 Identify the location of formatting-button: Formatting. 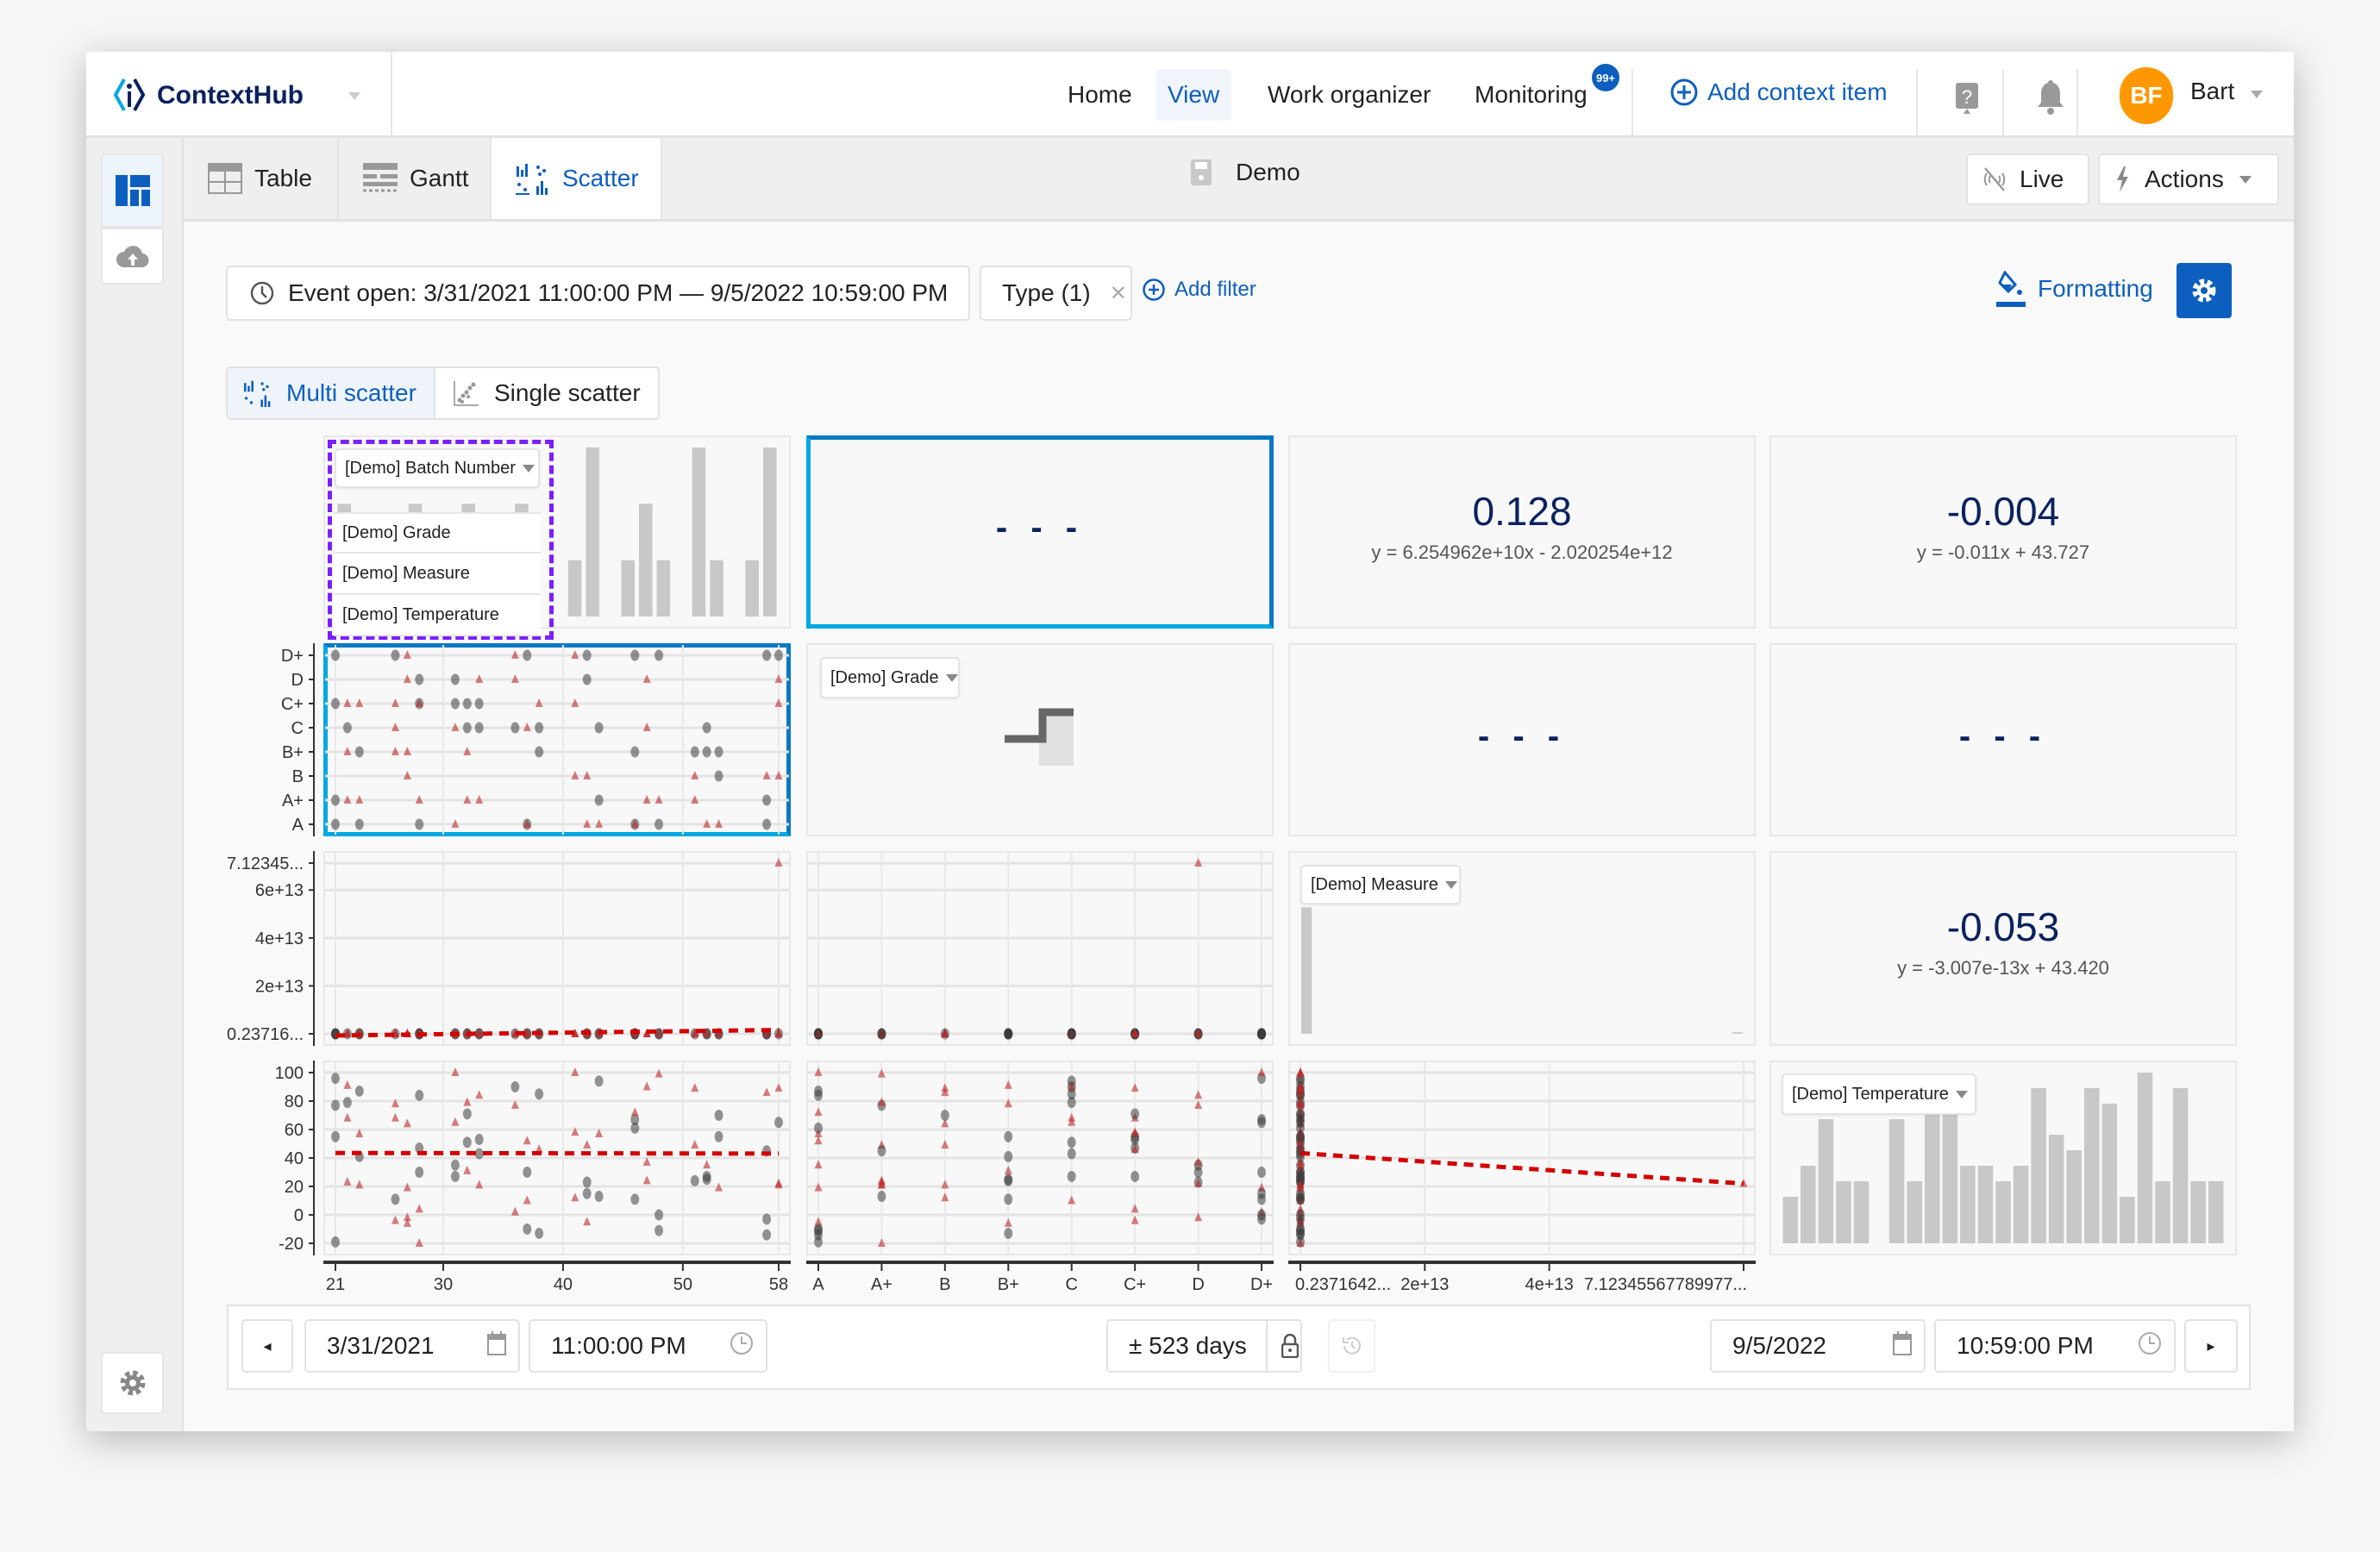
(2075, 289).